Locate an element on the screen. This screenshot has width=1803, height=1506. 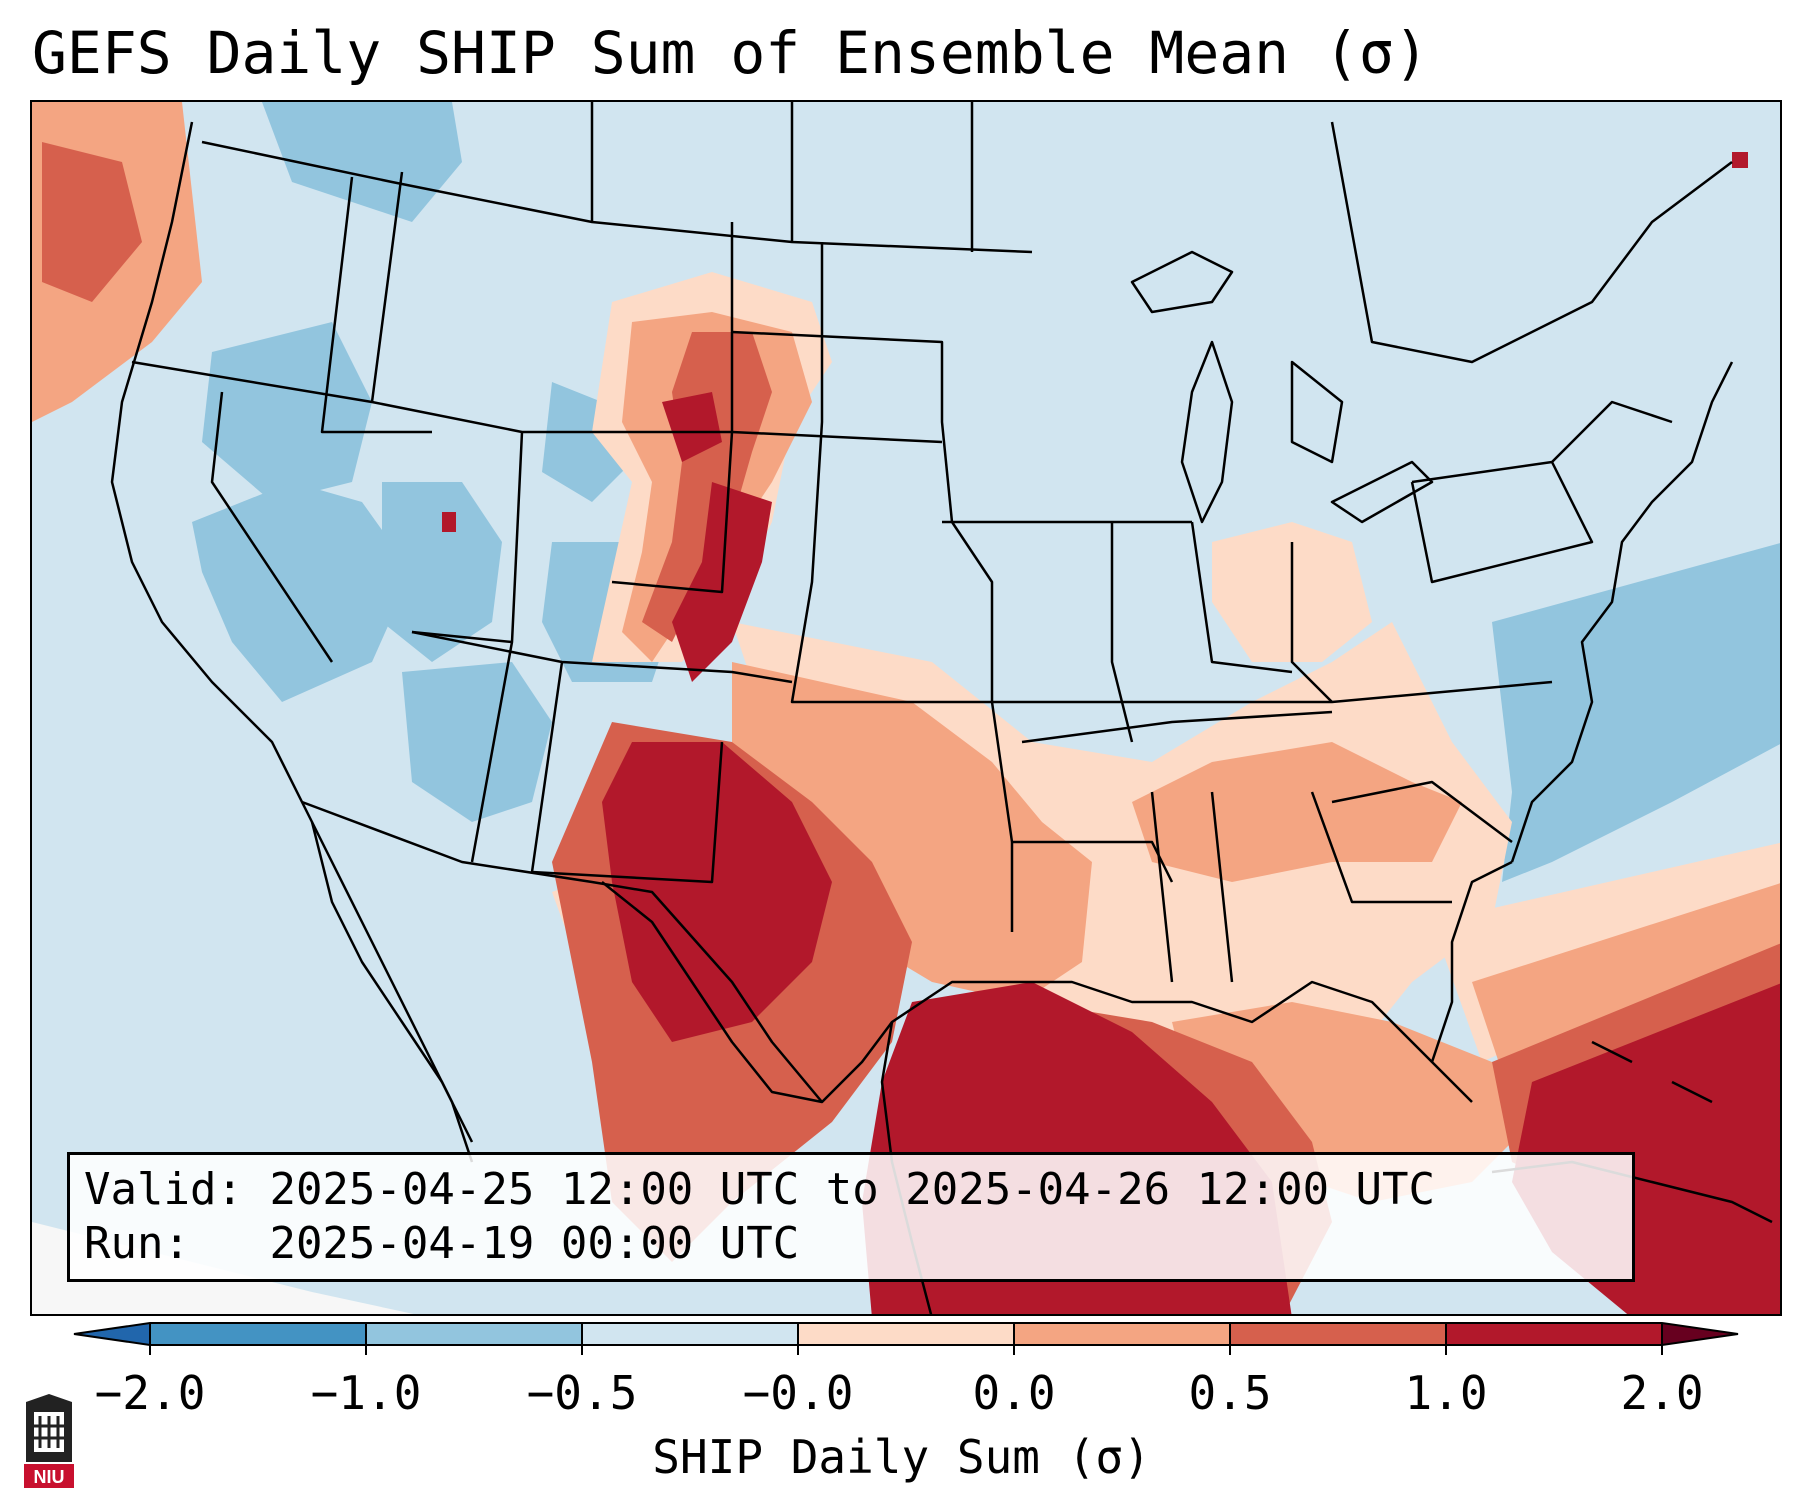
colorbar-outline is located at coordinates (906, 1334).